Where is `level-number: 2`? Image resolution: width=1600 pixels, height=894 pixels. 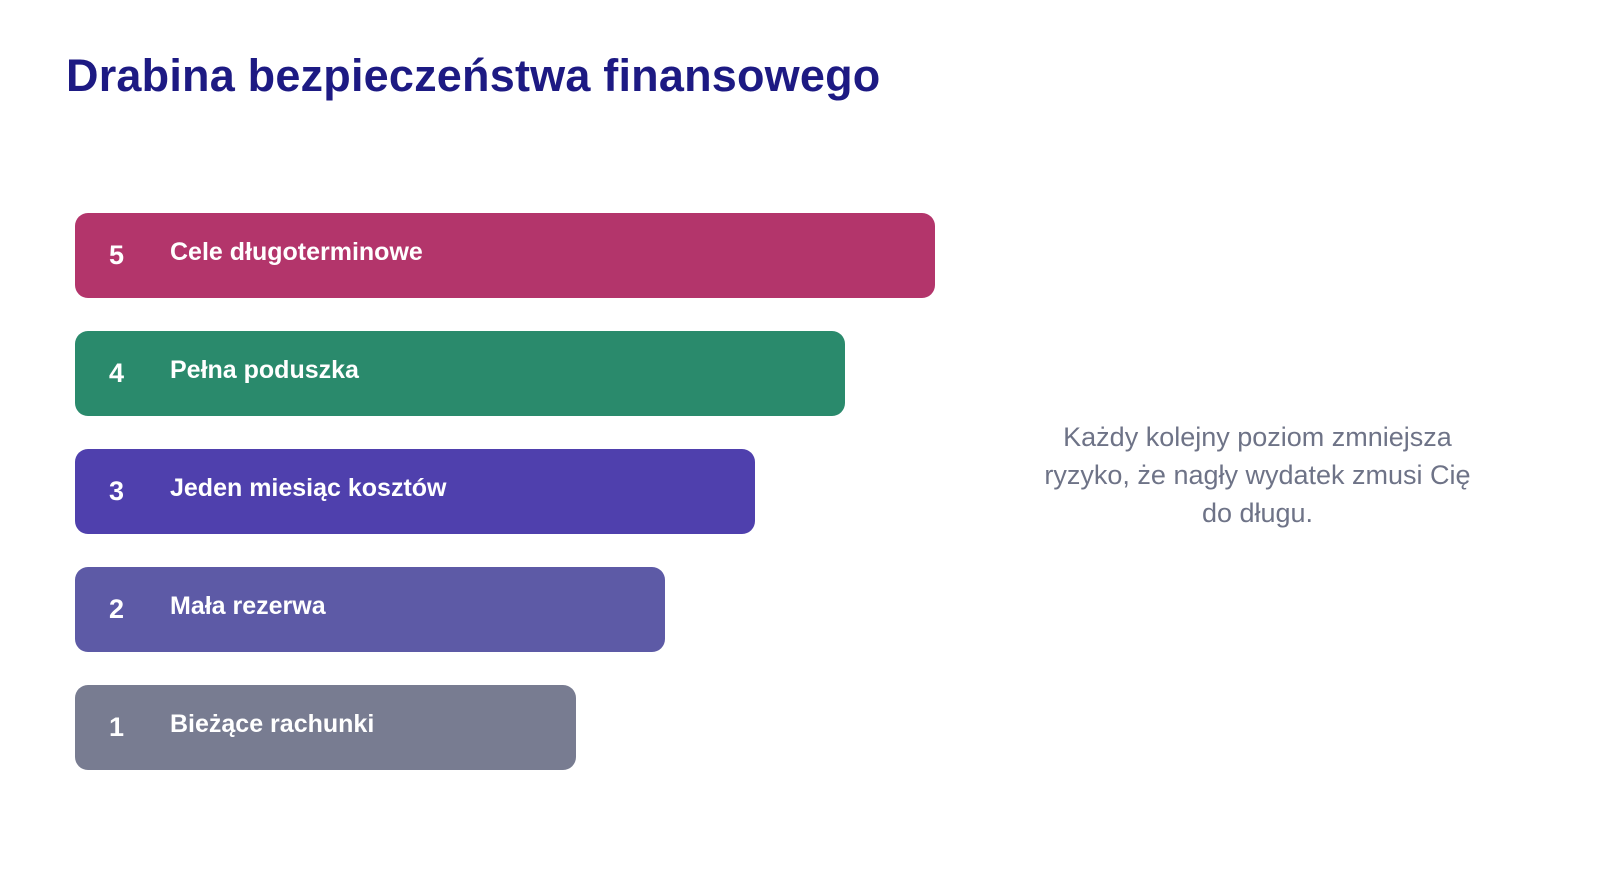
level-number: 2 is located at coordinates (117, 609).